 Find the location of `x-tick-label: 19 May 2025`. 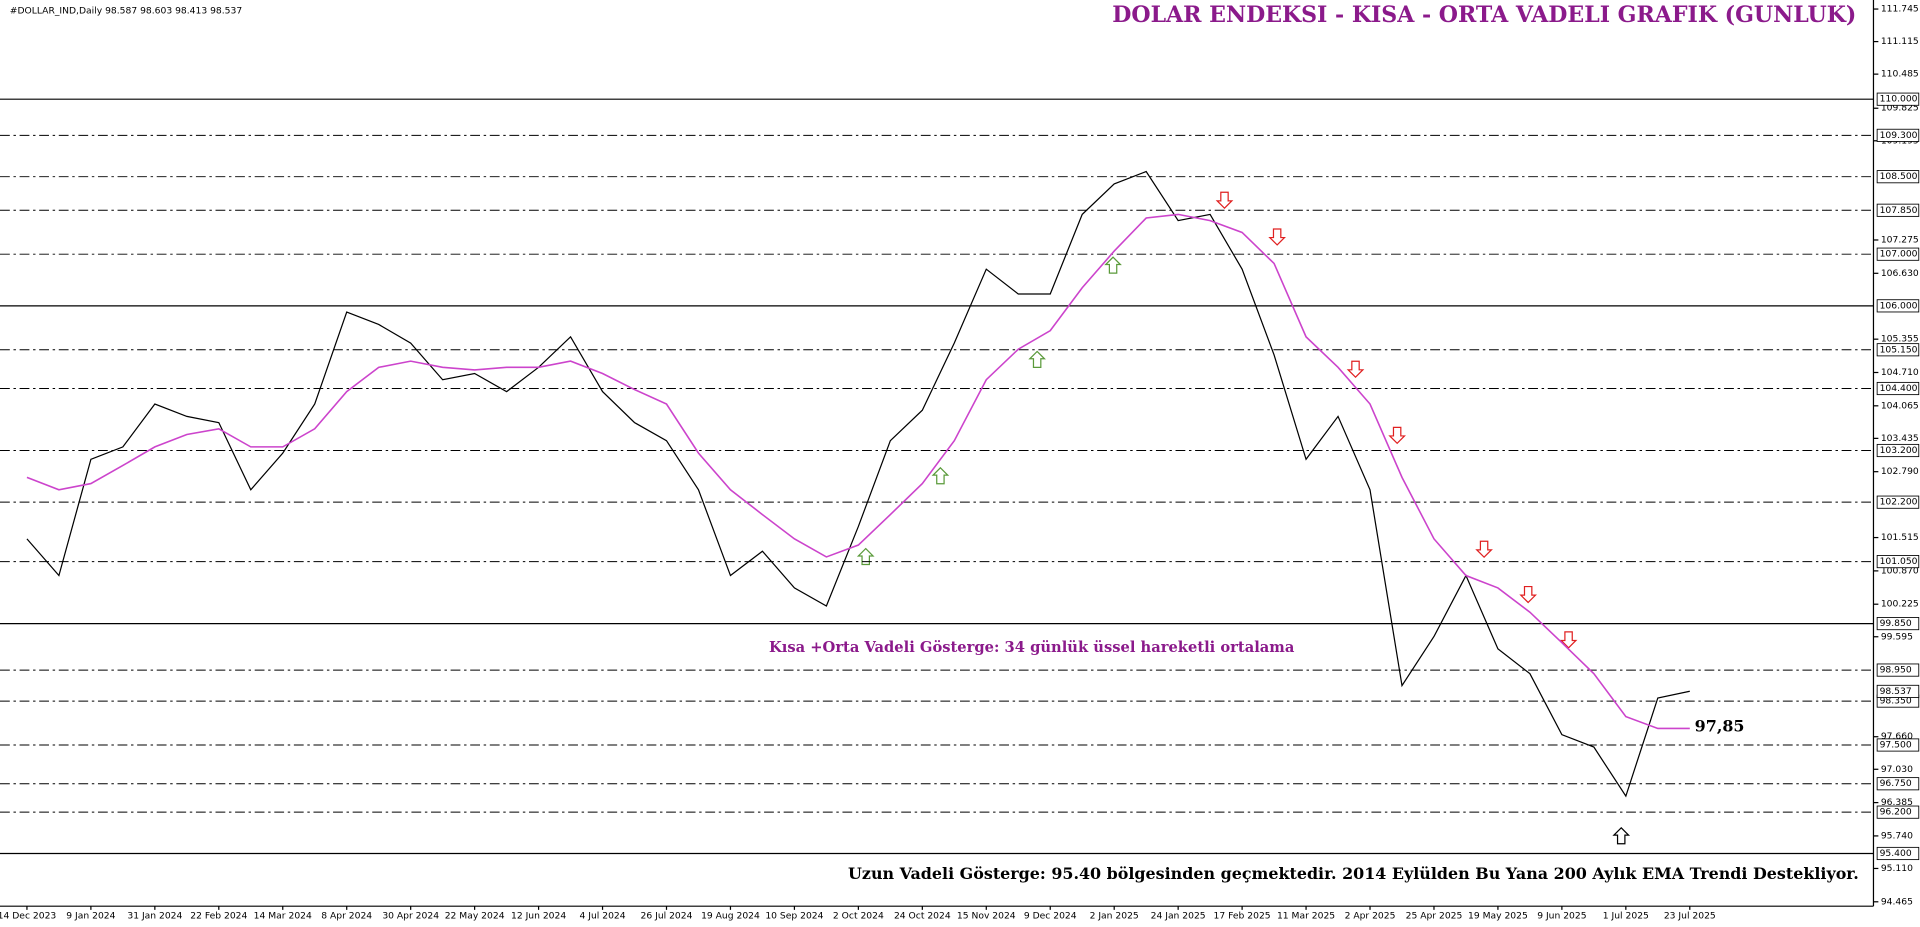

x-tick-label: 19 May 2025 is located at coordinates (1498, 915).